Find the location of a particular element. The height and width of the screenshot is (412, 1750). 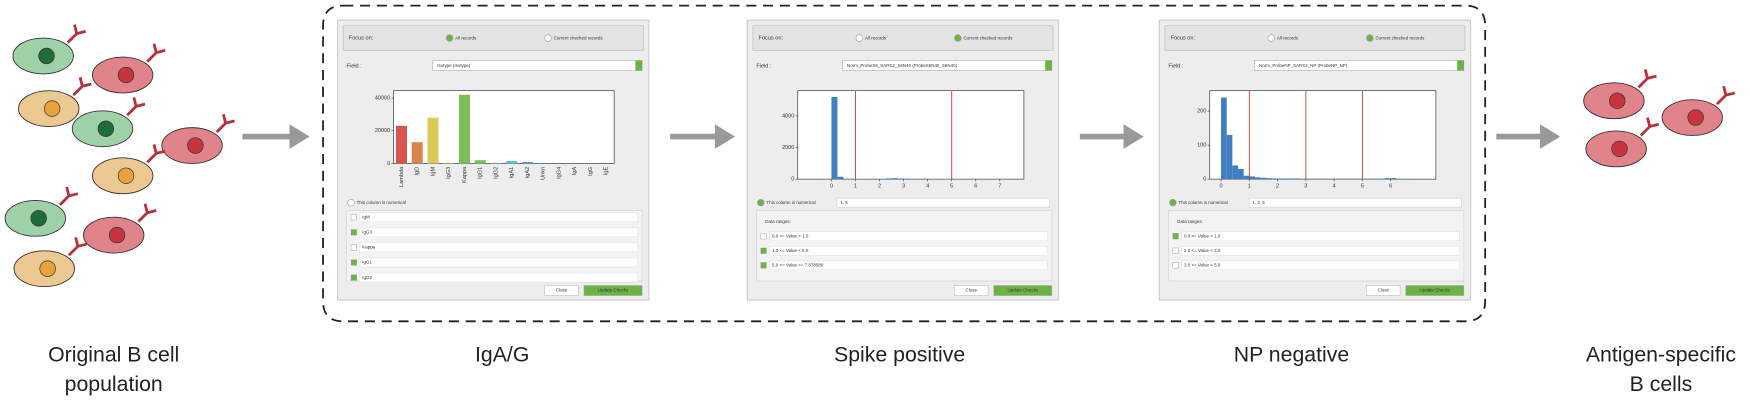

button-label: Close is located at coordinates (562, 290).